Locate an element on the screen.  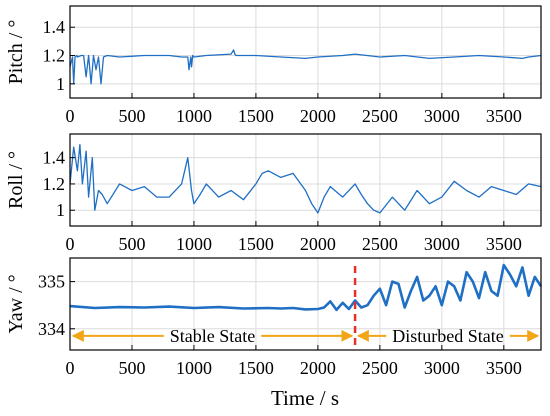
yaw-axis-title: Yaw / ° is located at coordinates (16, 303).